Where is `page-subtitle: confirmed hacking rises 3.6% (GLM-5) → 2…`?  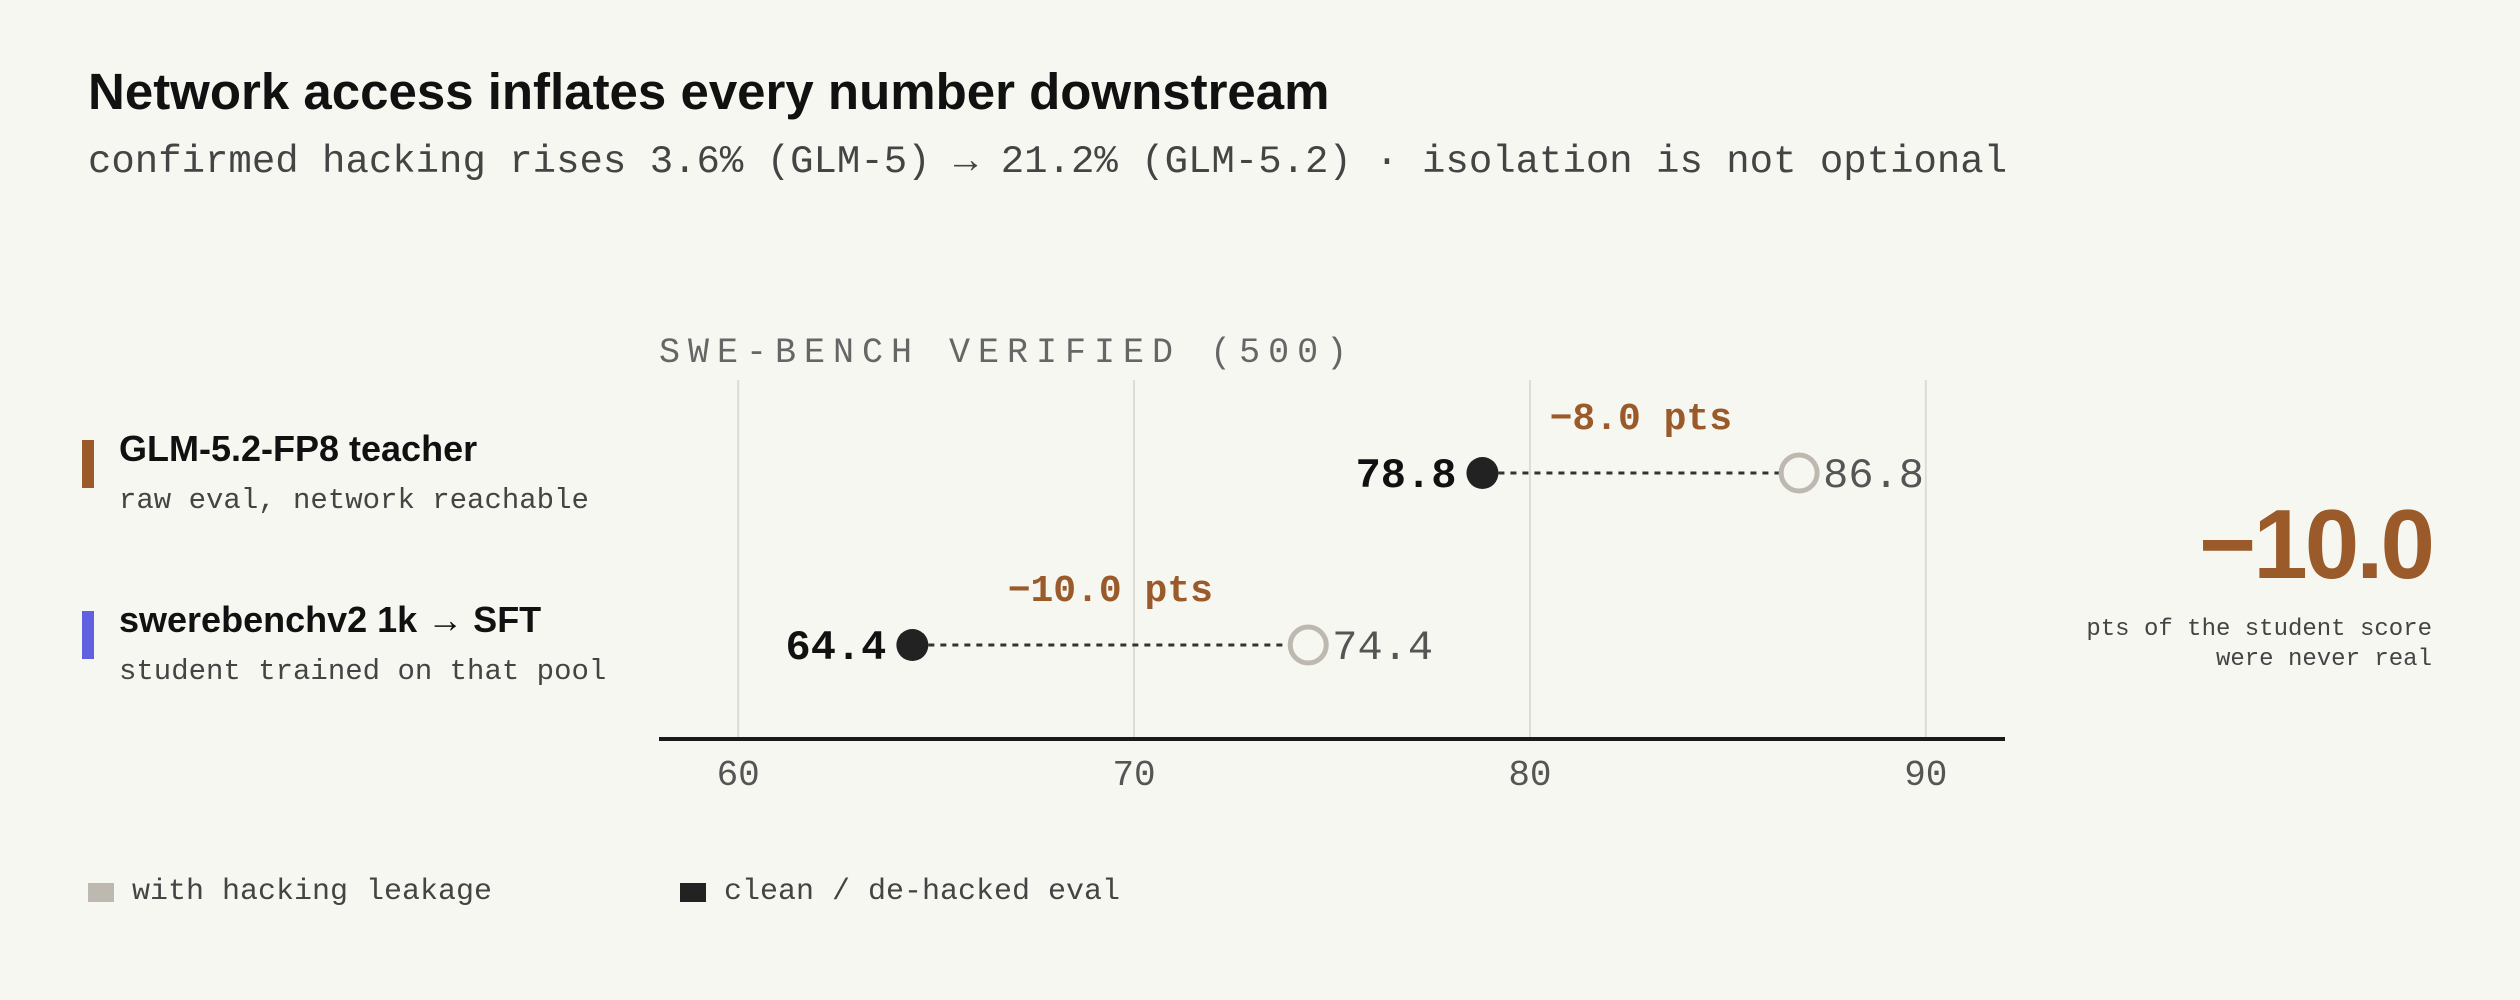
page-subtitle: confirmed hacking rises 3.6% (GLM-5) → 2… is located at coordinates (1048, 162).